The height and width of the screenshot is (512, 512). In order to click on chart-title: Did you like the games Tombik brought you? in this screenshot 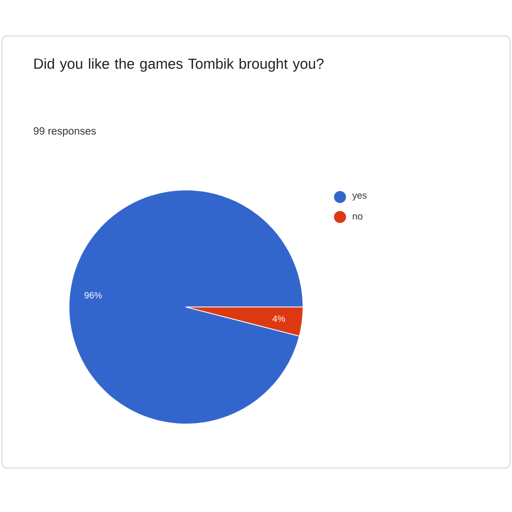, I will do `click(179, 65)`.